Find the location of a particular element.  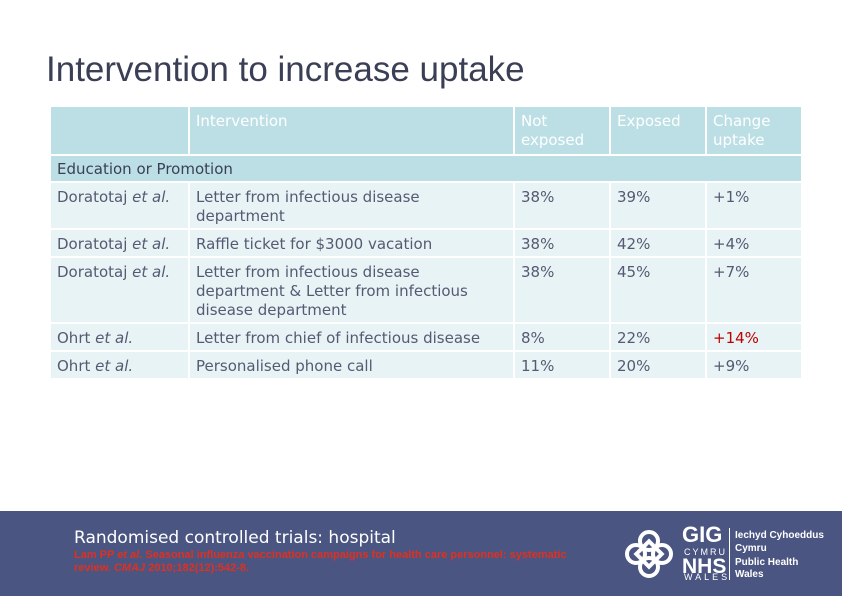

intervention-cell: Letter from chief of infectious disease is located at coordinates (351, 337).